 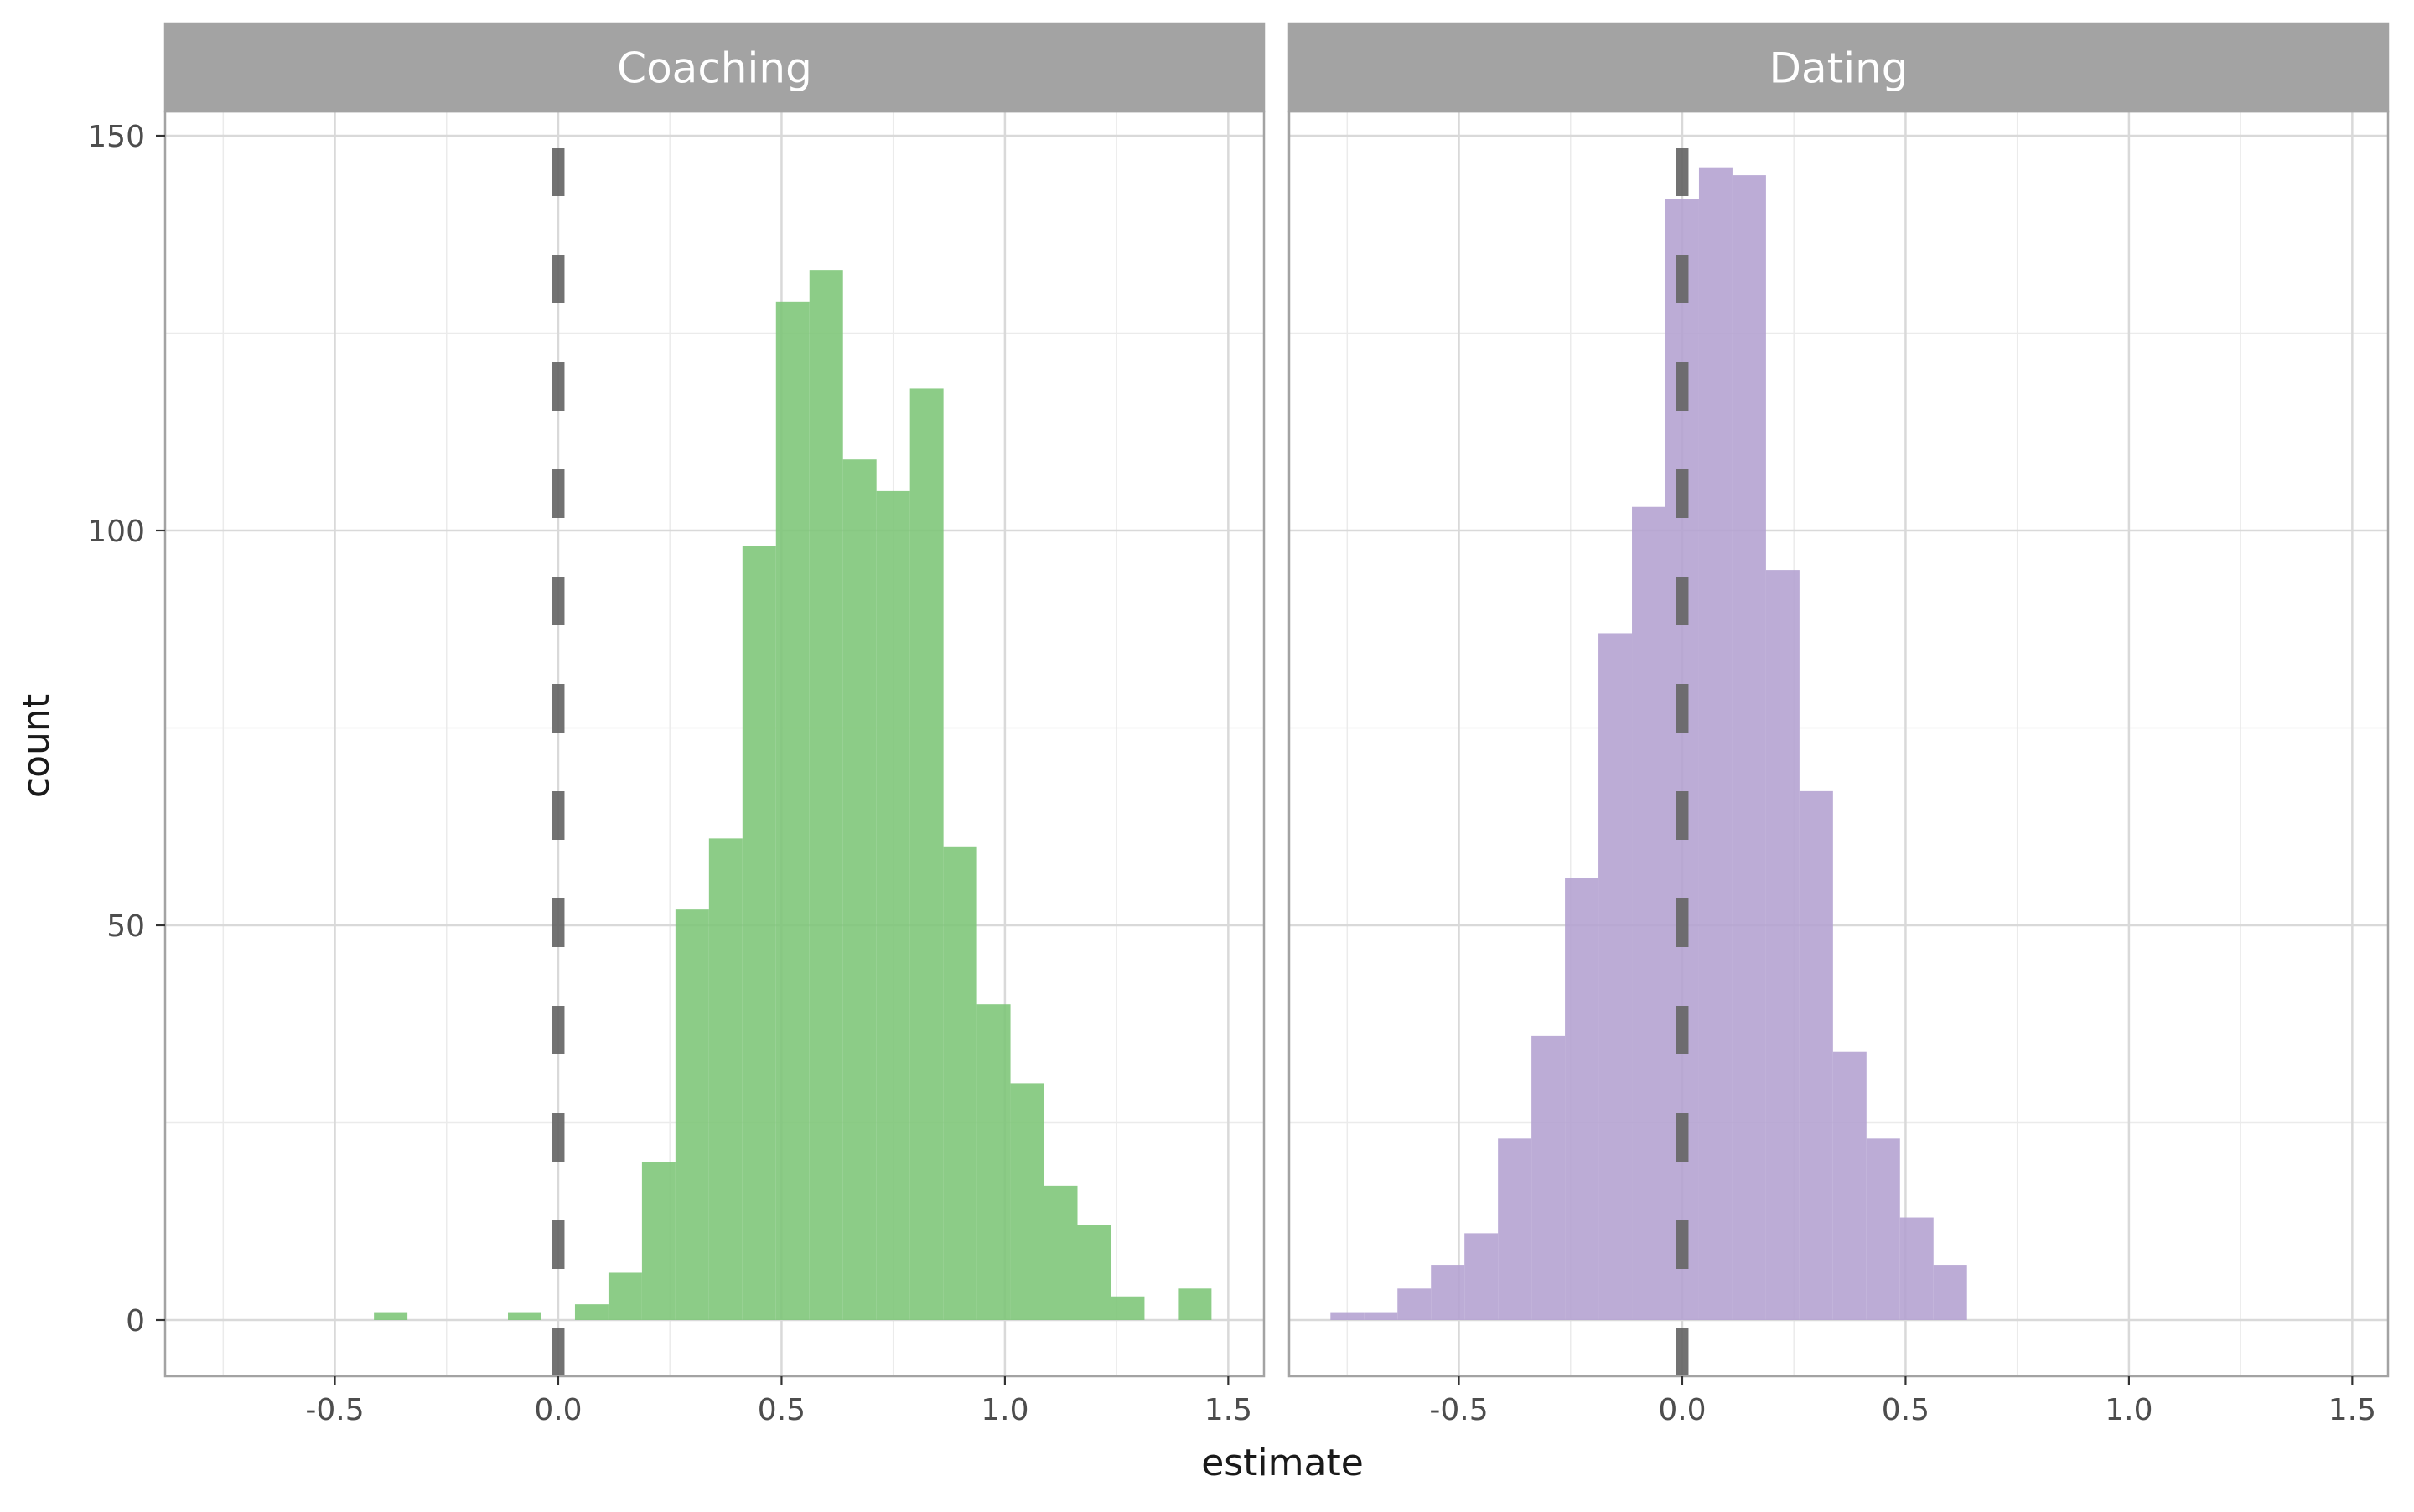 What do you see at coordinates (116, 137) in the screenshot?
I see `y-tick-label: 150` at bounding box center [116, 137].